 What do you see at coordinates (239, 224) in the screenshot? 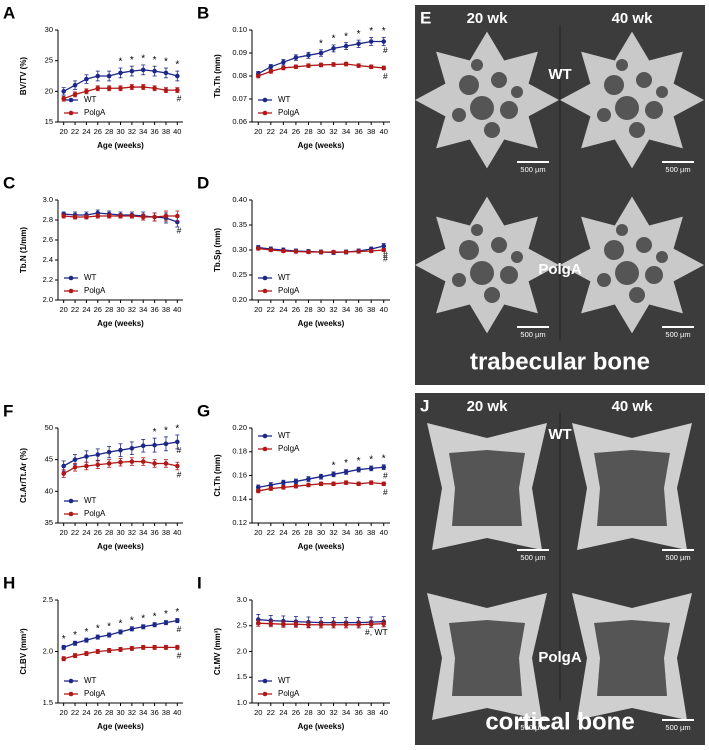
I see `y-tick-label: 0.35` at bounding box center [239, 224].